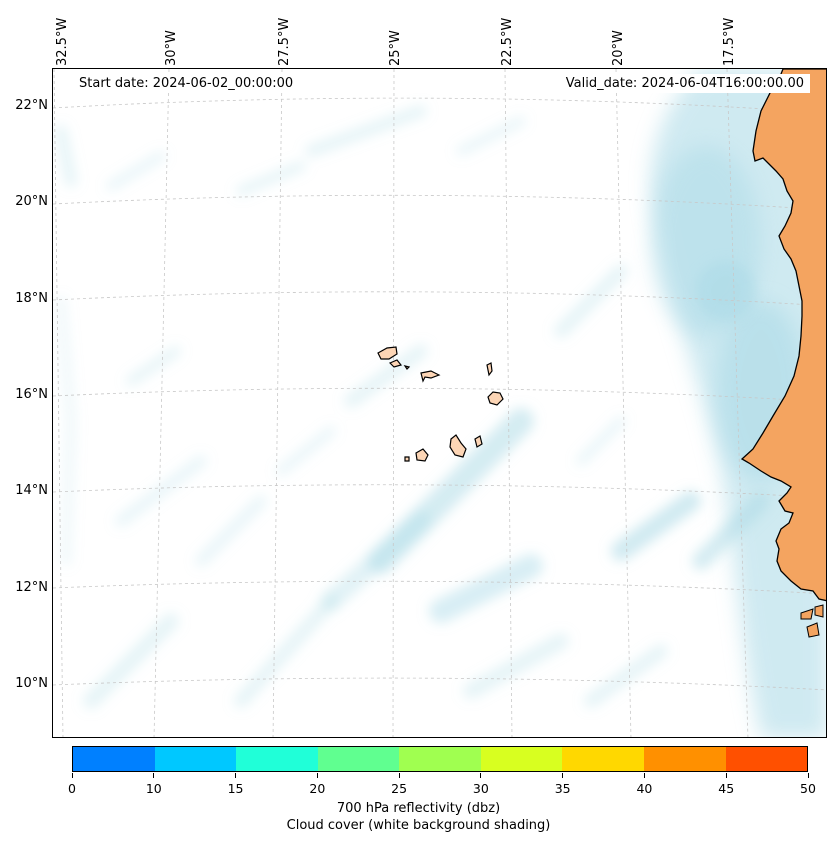 This screenshot has width=837, height=843. What do you see at coordinates (478, 441) in the screenshot?
I see `island-maio` at bounding box center [478, 441].